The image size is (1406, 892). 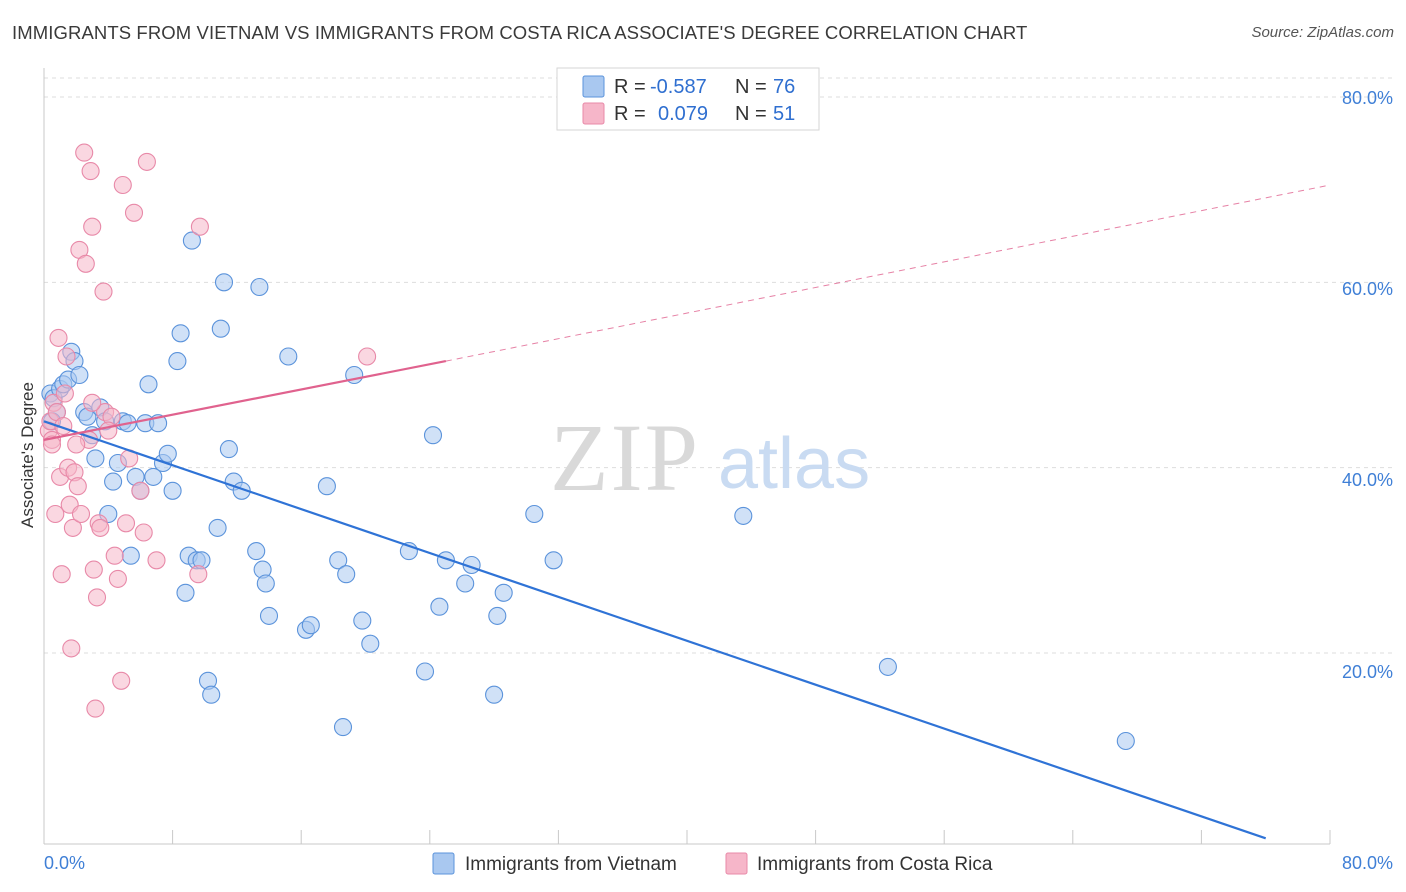 What do you see at coordinates (794, 464) in the screenshot?
I see `watermark-atlas: atlas` at bounding box center [794, 464].